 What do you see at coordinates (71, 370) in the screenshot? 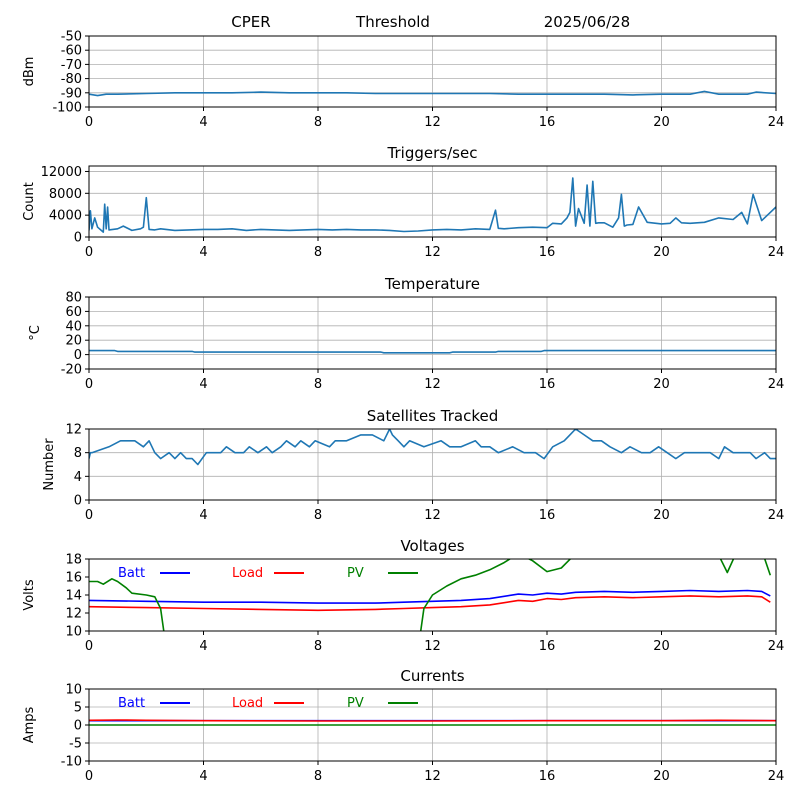
I see `y-tick-label: -20` at bounding box center [71, 370].